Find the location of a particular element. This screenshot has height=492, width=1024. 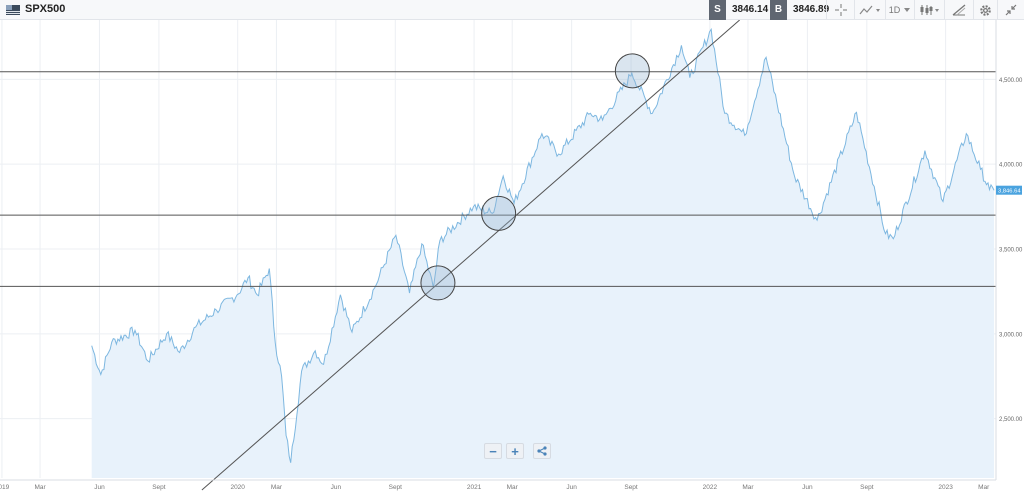

chart-type-button is located at coordinates (869, 10).